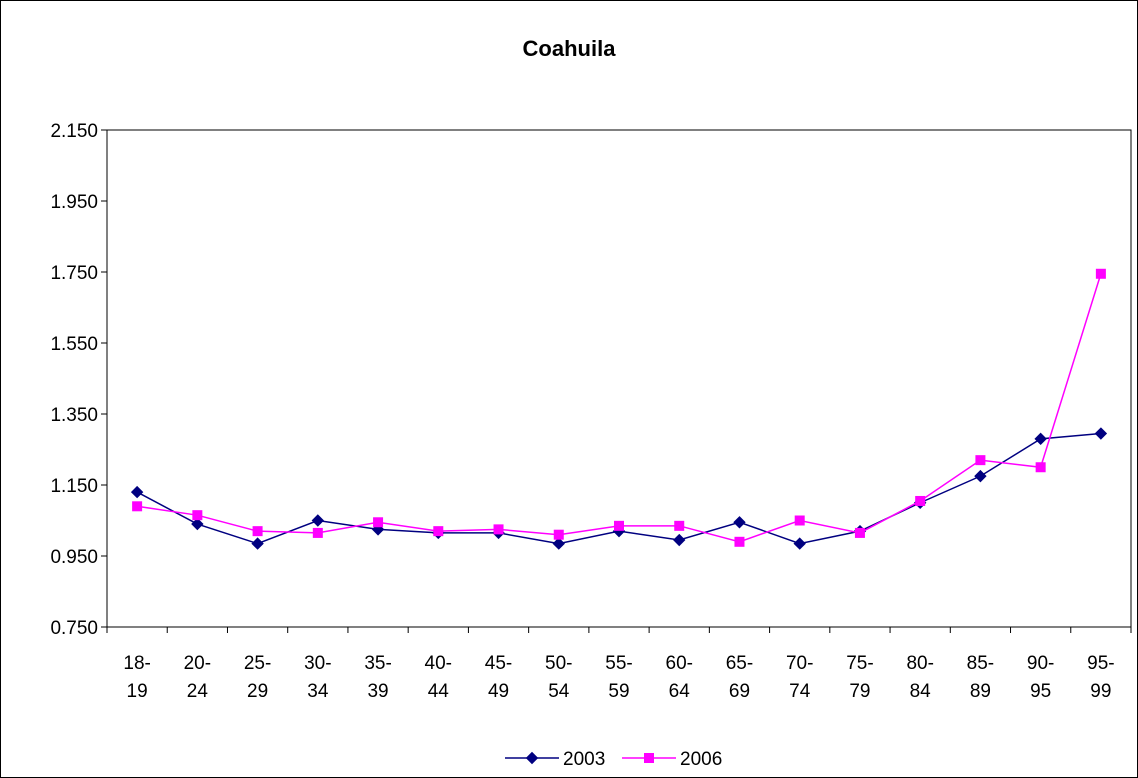 This screenshot has width=1138, height=778. Describe the element at coordinates (799, 677) in the screenshot. I see `x-tick-label: 70-74` at that location.